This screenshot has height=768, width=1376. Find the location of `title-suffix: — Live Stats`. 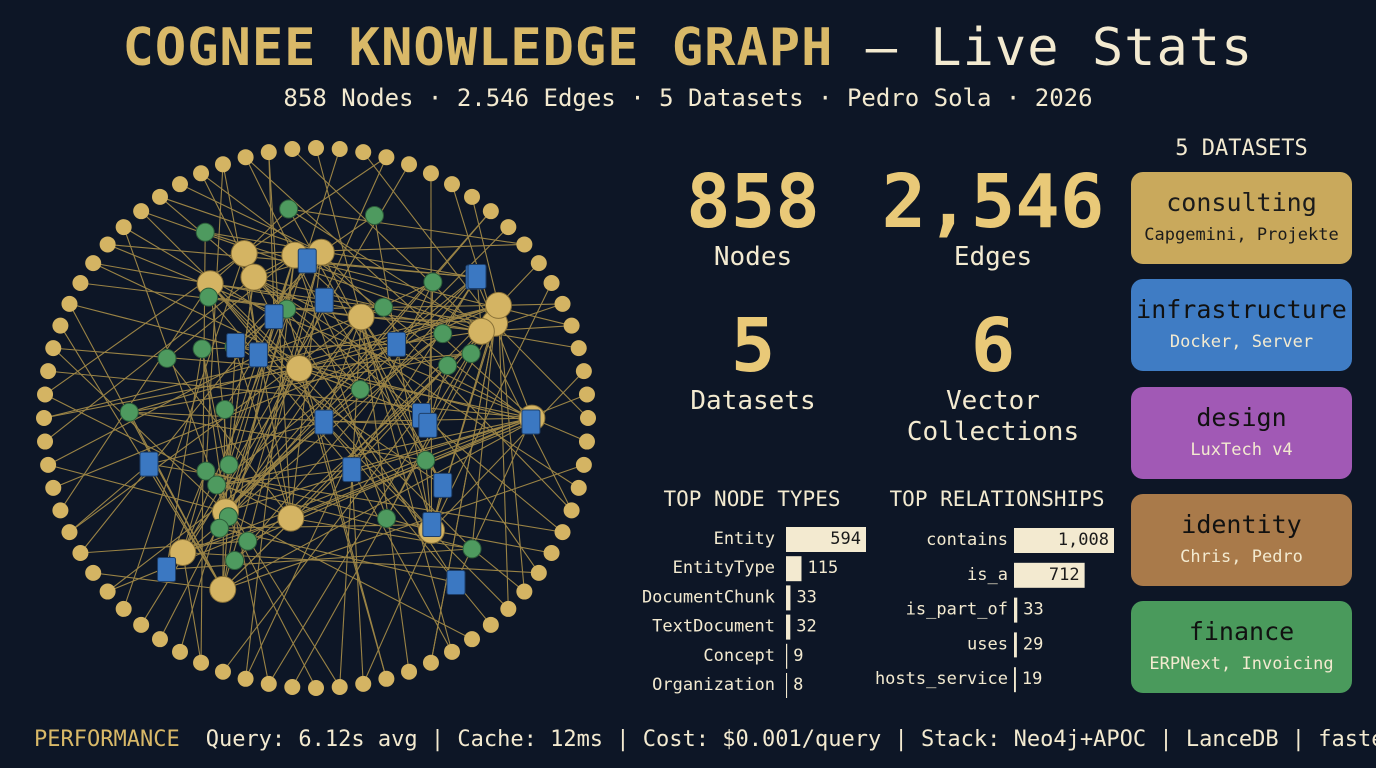

title-suffix: — Live Stats is located at coordinates (1059, 48).